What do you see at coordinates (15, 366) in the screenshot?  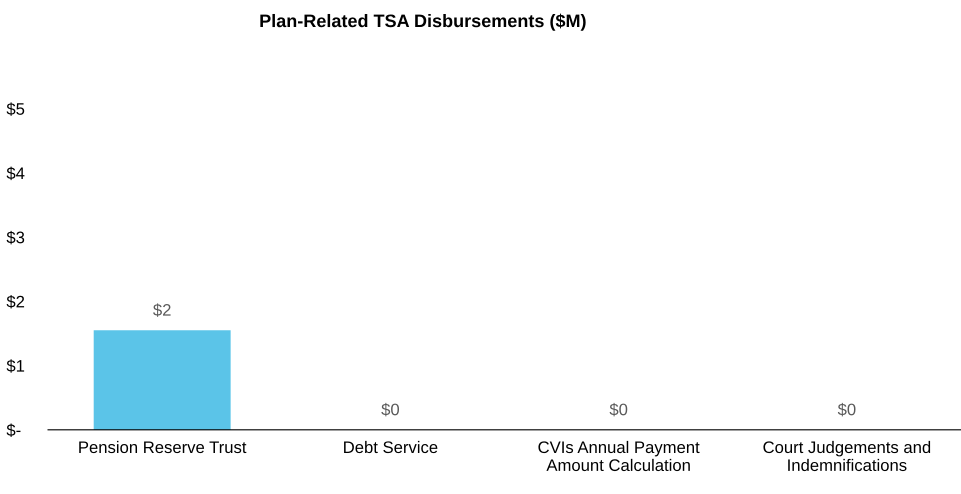 I see `y-tick-label: $1` at bounding box center [15, 366].